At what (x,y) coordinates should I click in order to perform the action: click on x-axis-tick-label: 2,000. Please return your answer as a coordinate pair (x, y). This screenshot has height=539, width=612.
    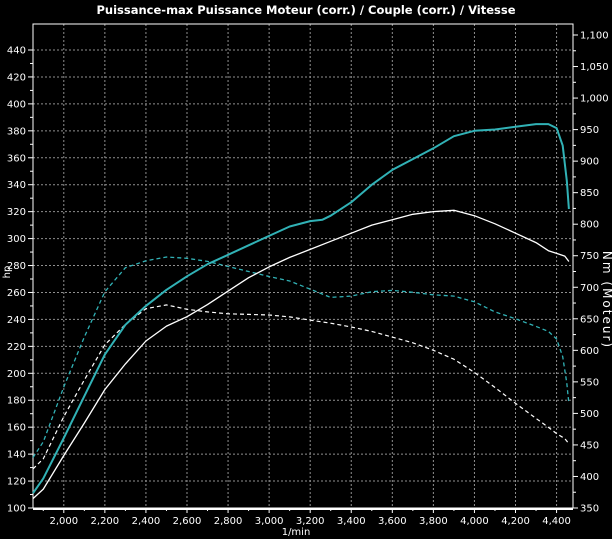
    Looking at the image, I should click on (63, 521).